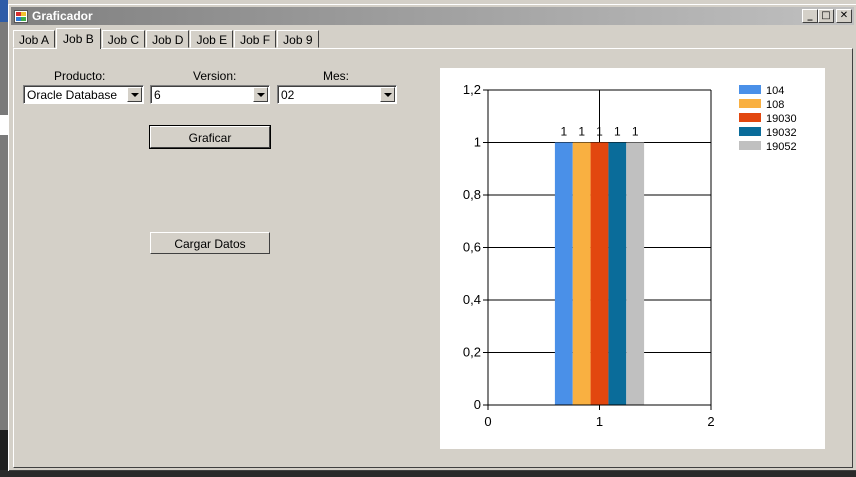 Image resolution: width=856 pixels, height=477 pixels. I want to click on graficar-button: Graficar, so click(210, 137).